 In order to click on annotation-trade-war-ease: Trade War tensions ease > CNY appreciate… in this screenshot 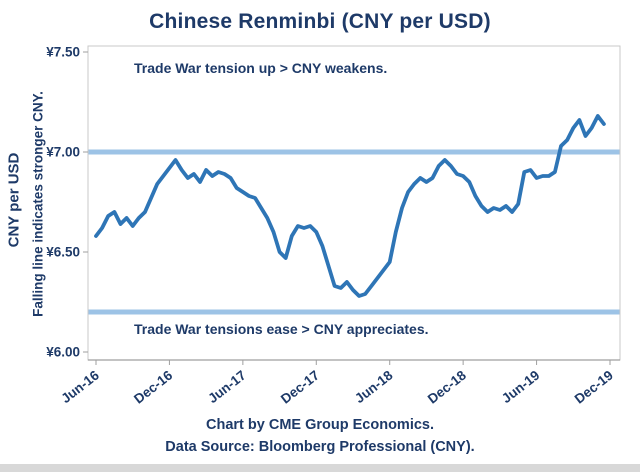, I will do `click(281, 329)`.